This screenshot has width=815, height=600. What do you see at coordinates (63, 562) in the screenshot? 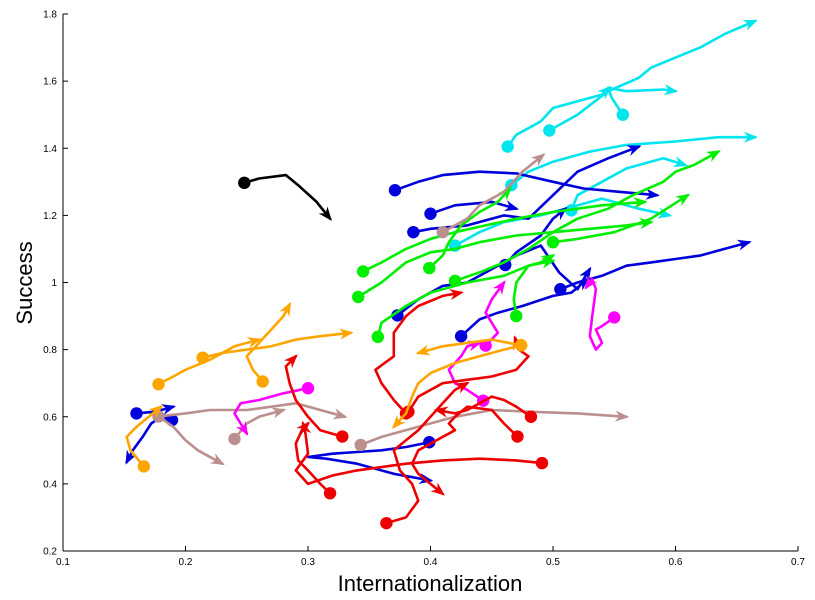
I see `x-tick-label: 0.1` at bounding box center [63, 562].